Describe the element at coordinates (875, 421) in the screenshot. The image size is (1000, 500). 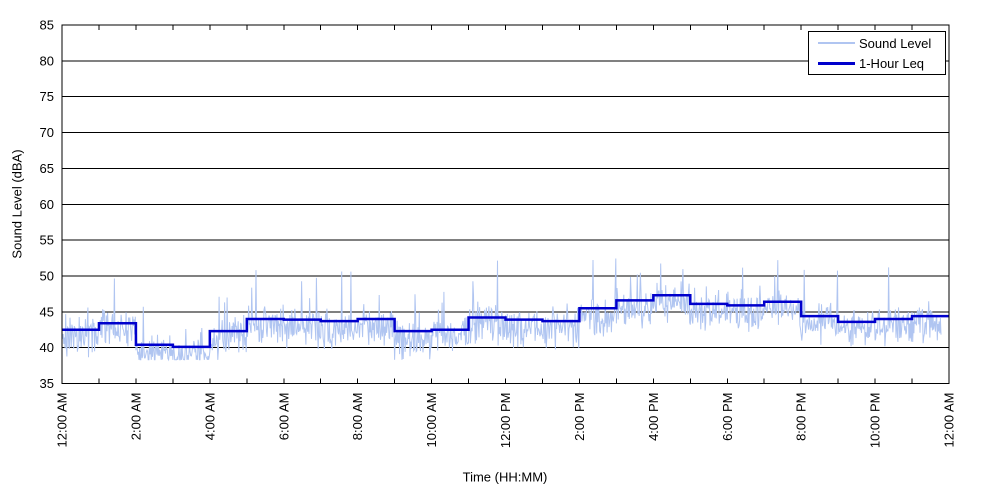
I see `svg-text: 10:00 PM` at that location.